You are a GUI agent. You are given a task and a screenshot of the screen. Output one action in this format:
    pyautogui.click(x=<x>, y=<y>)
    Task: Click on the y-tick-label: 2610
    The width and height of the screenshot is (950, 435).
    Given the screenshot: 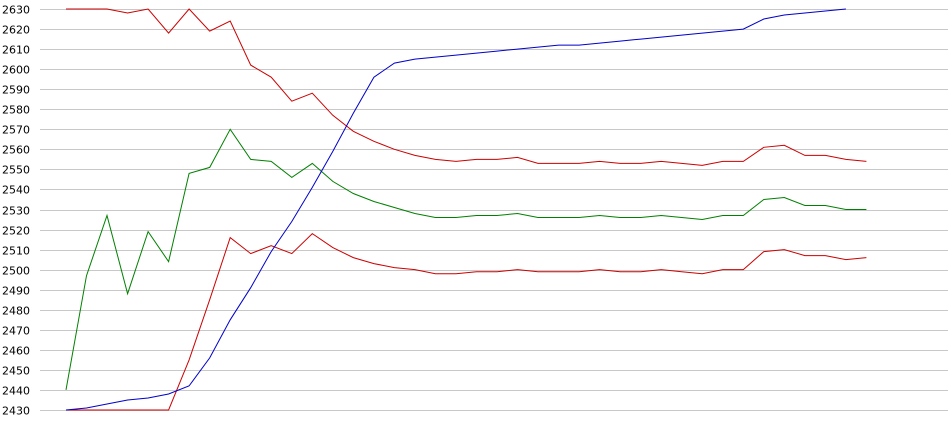 What is the action you would take?
    pyautogui.click(x=16, y=50)
    